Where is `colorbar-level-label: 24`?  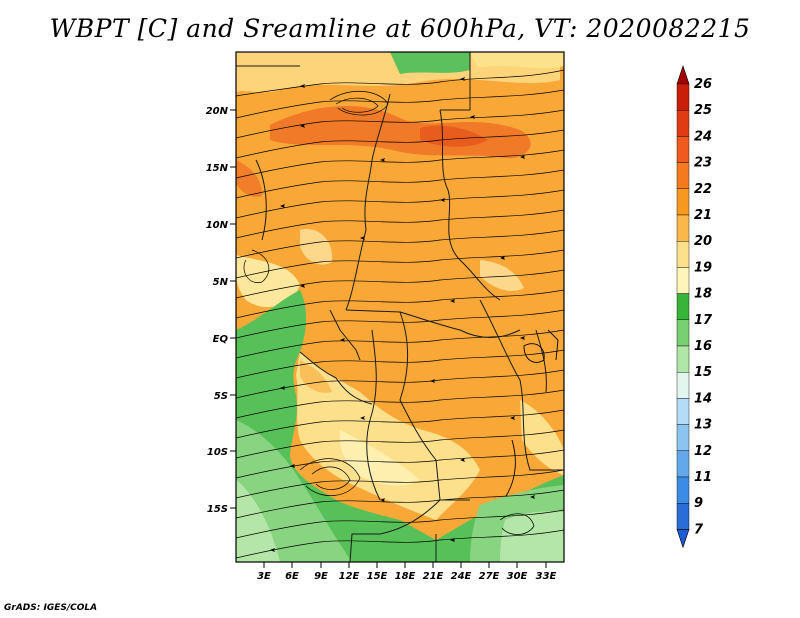
colorbar-level-label: 24 is located at coordinates (703, 136).